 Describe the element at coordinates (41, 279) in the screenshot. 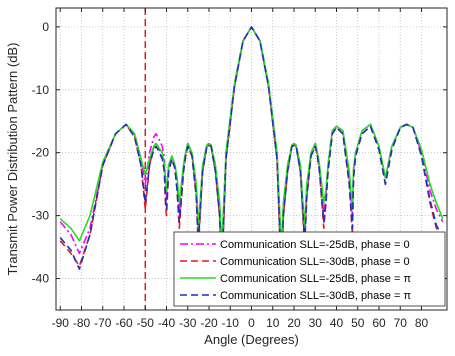

I see `y-tick-label: -40` at that location.